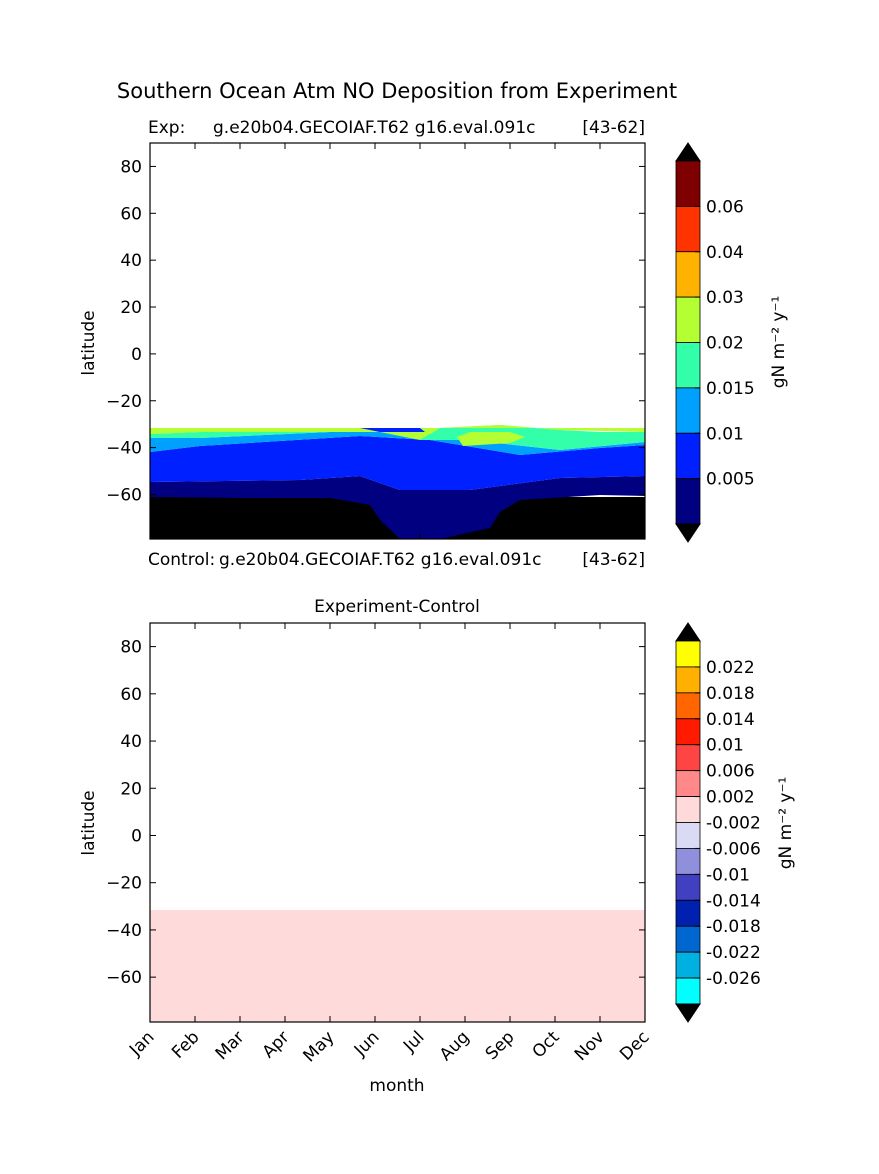  Describe the element at coordinates (590, 1046) in the screenshot. I see `diff-xtick-label: Nov` at that location.